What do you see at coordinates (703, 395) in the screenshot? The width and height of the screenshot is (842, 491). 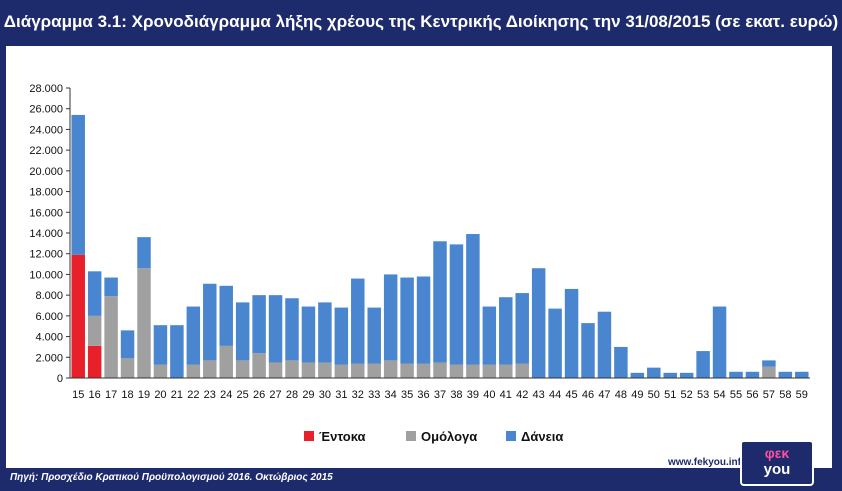 I see `x-tick-label: 53` at bounding box center [703, 395].